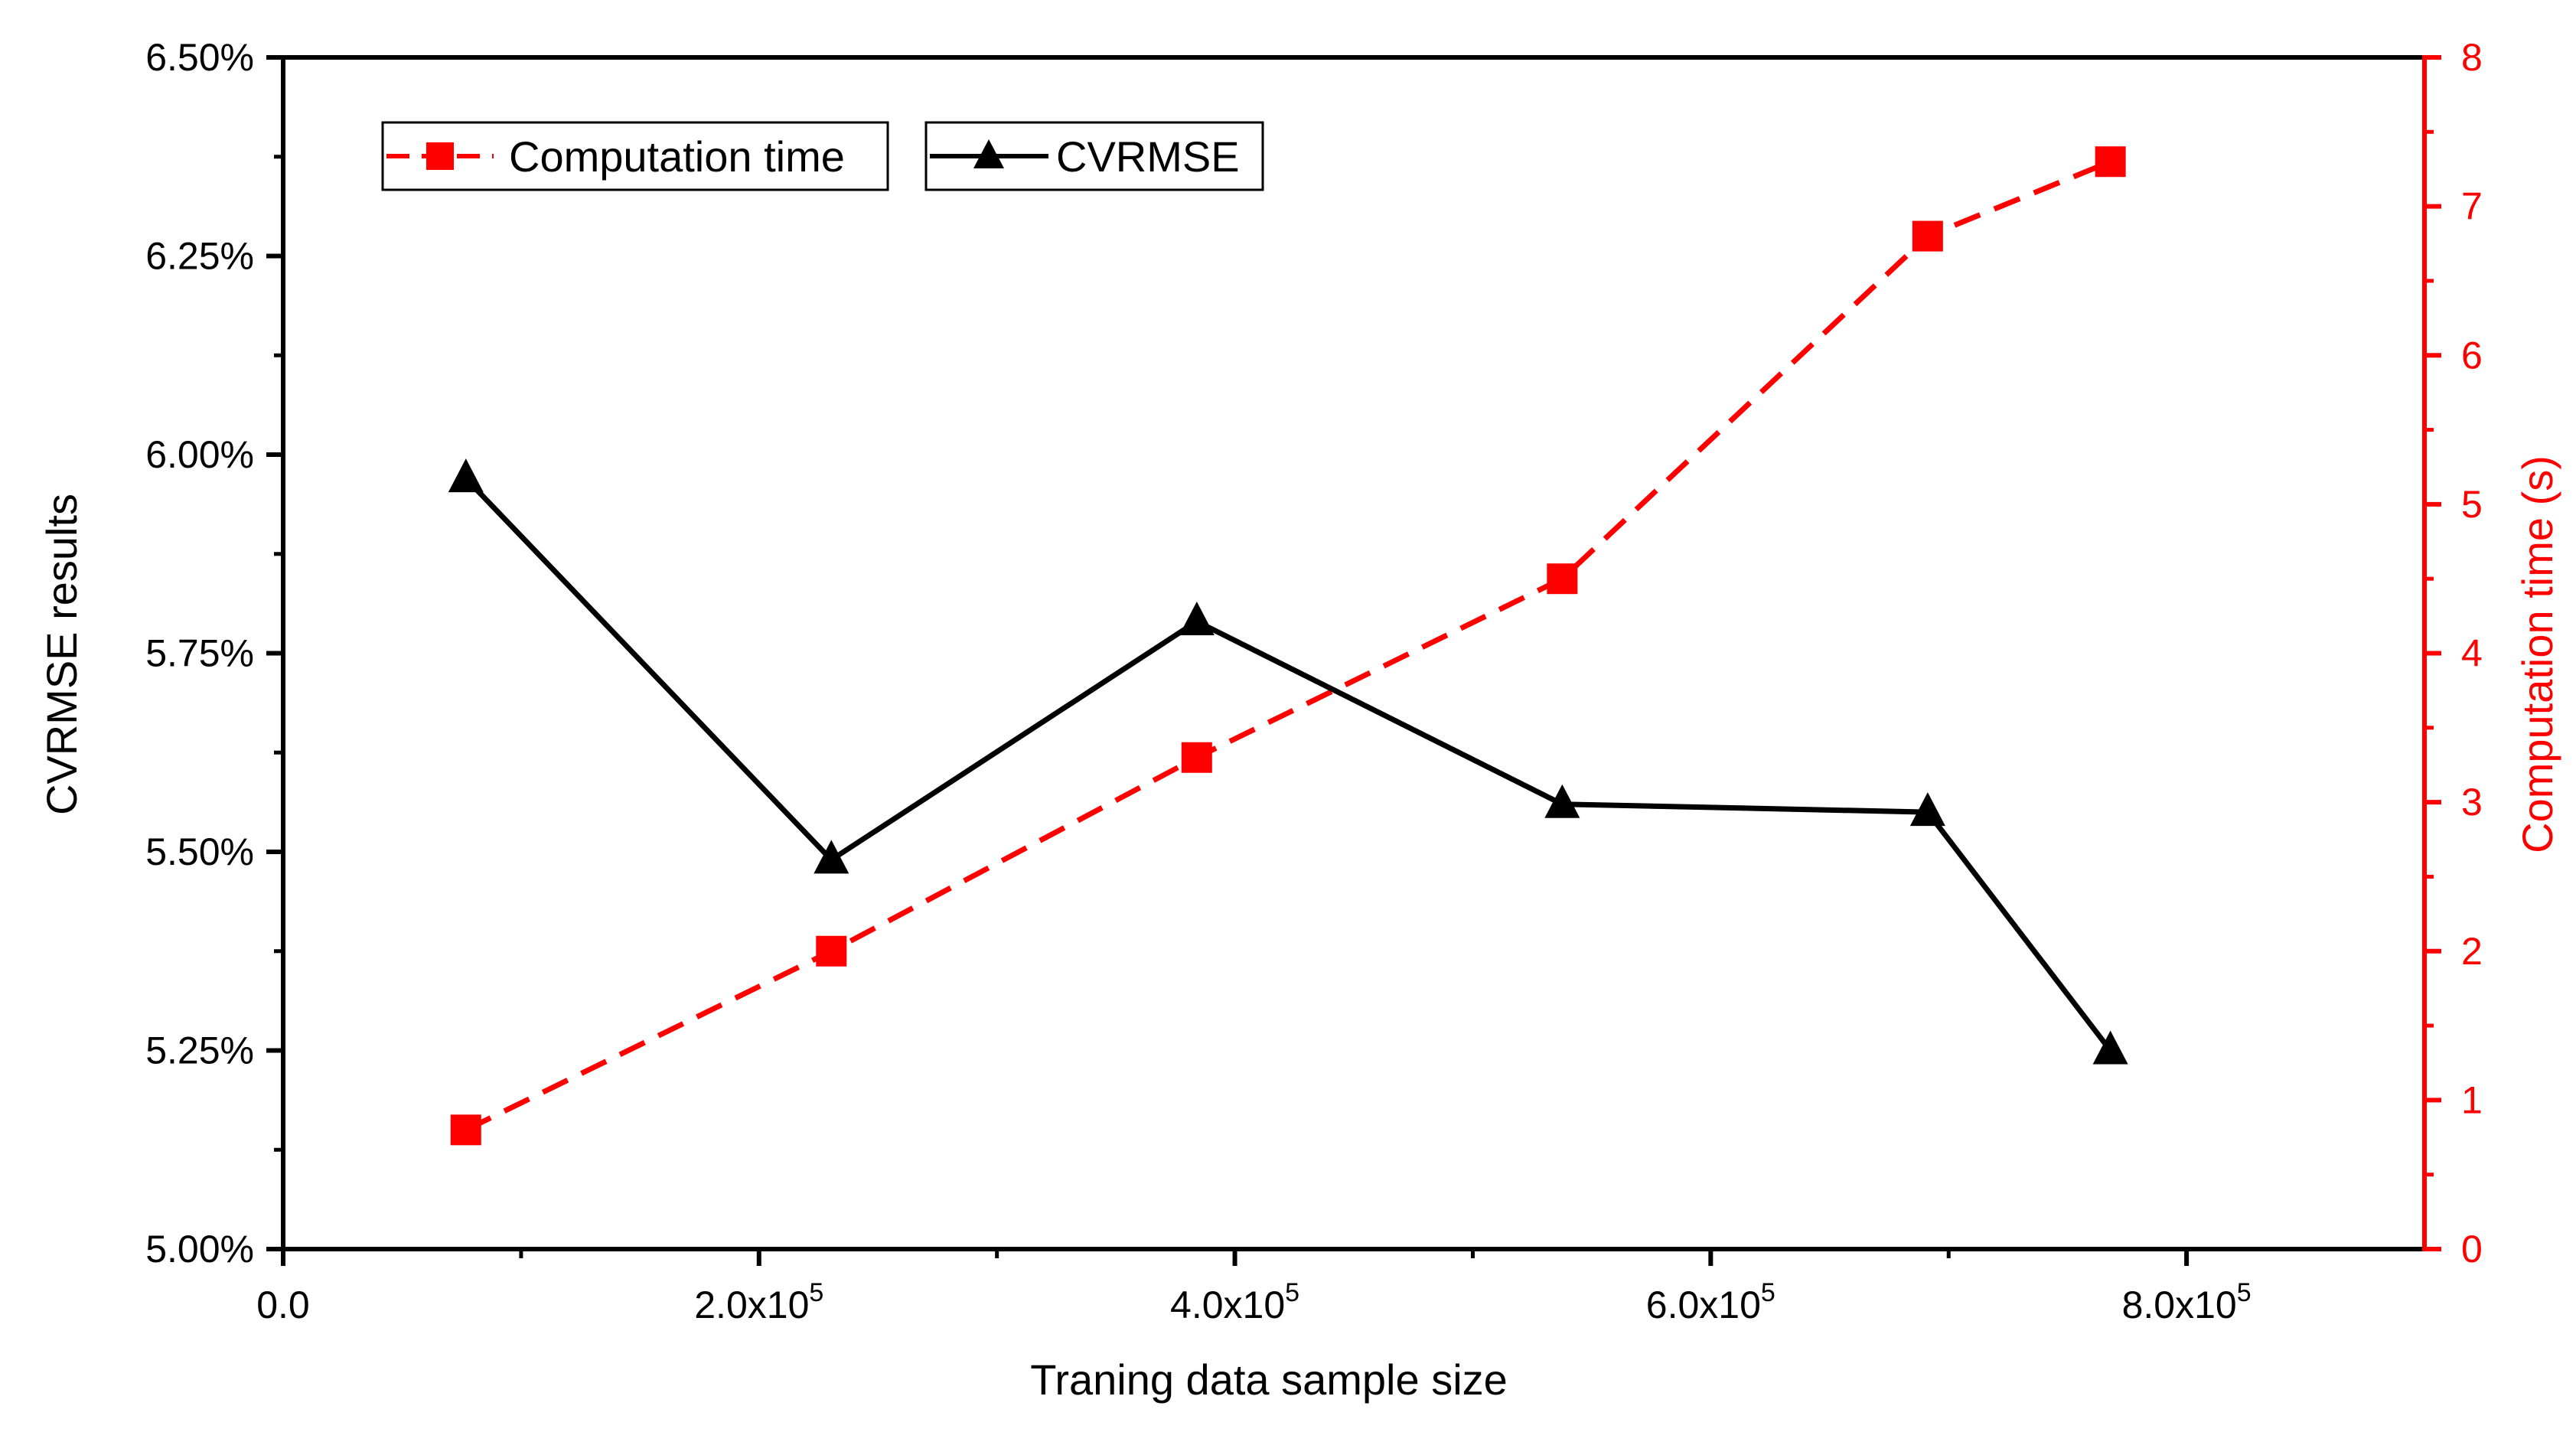 This screenshot has width=2576, height=1432. What do you see at coordinates (2472, 505) in the screenshot?
I see `y-right-tick-label: 5` at bounding box center [2472, 505].